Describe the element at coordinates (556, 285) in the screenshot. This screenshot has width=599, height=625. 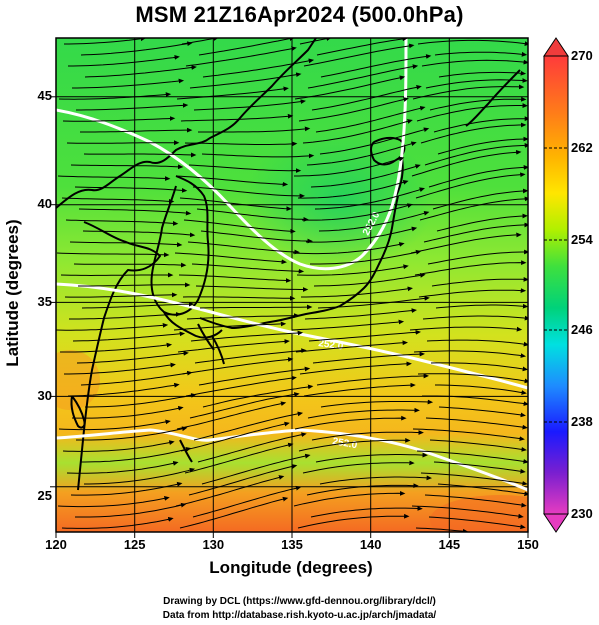
I see `colorbar` at that location.